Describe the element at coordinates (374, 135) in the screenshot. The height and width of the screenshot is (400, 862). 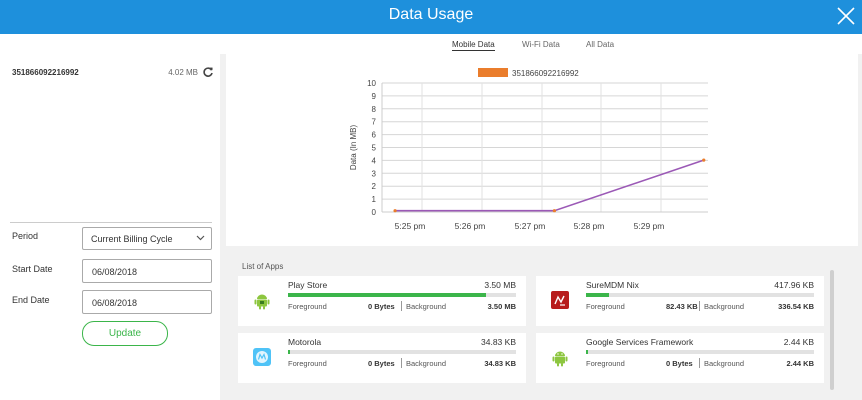
I see `y-tick-label: 6` at that location.